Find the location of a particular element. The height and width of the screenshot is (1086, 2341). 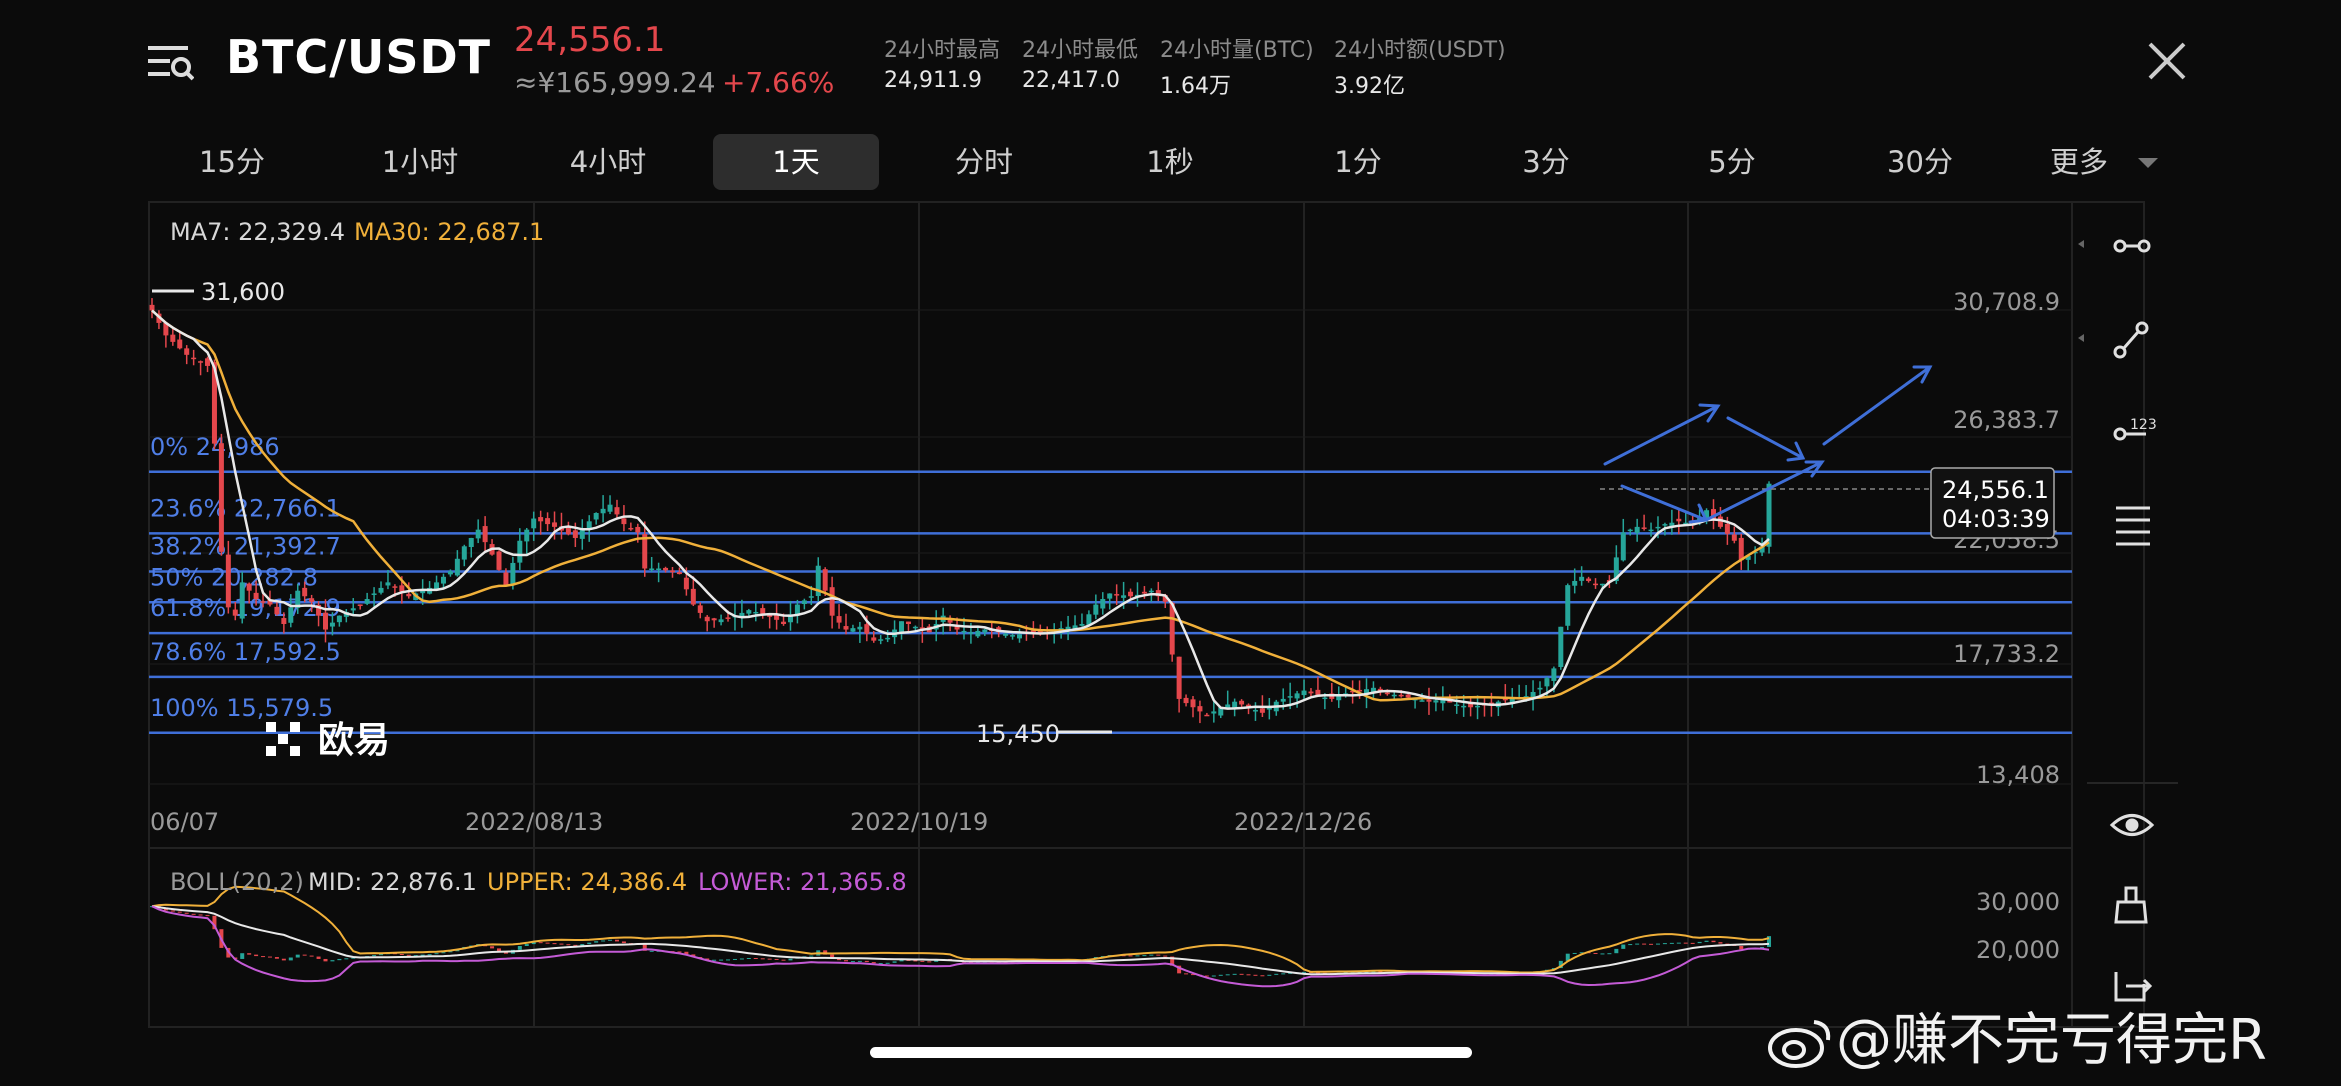

tab-more: 更多 is located at coordinates (2078, 162).